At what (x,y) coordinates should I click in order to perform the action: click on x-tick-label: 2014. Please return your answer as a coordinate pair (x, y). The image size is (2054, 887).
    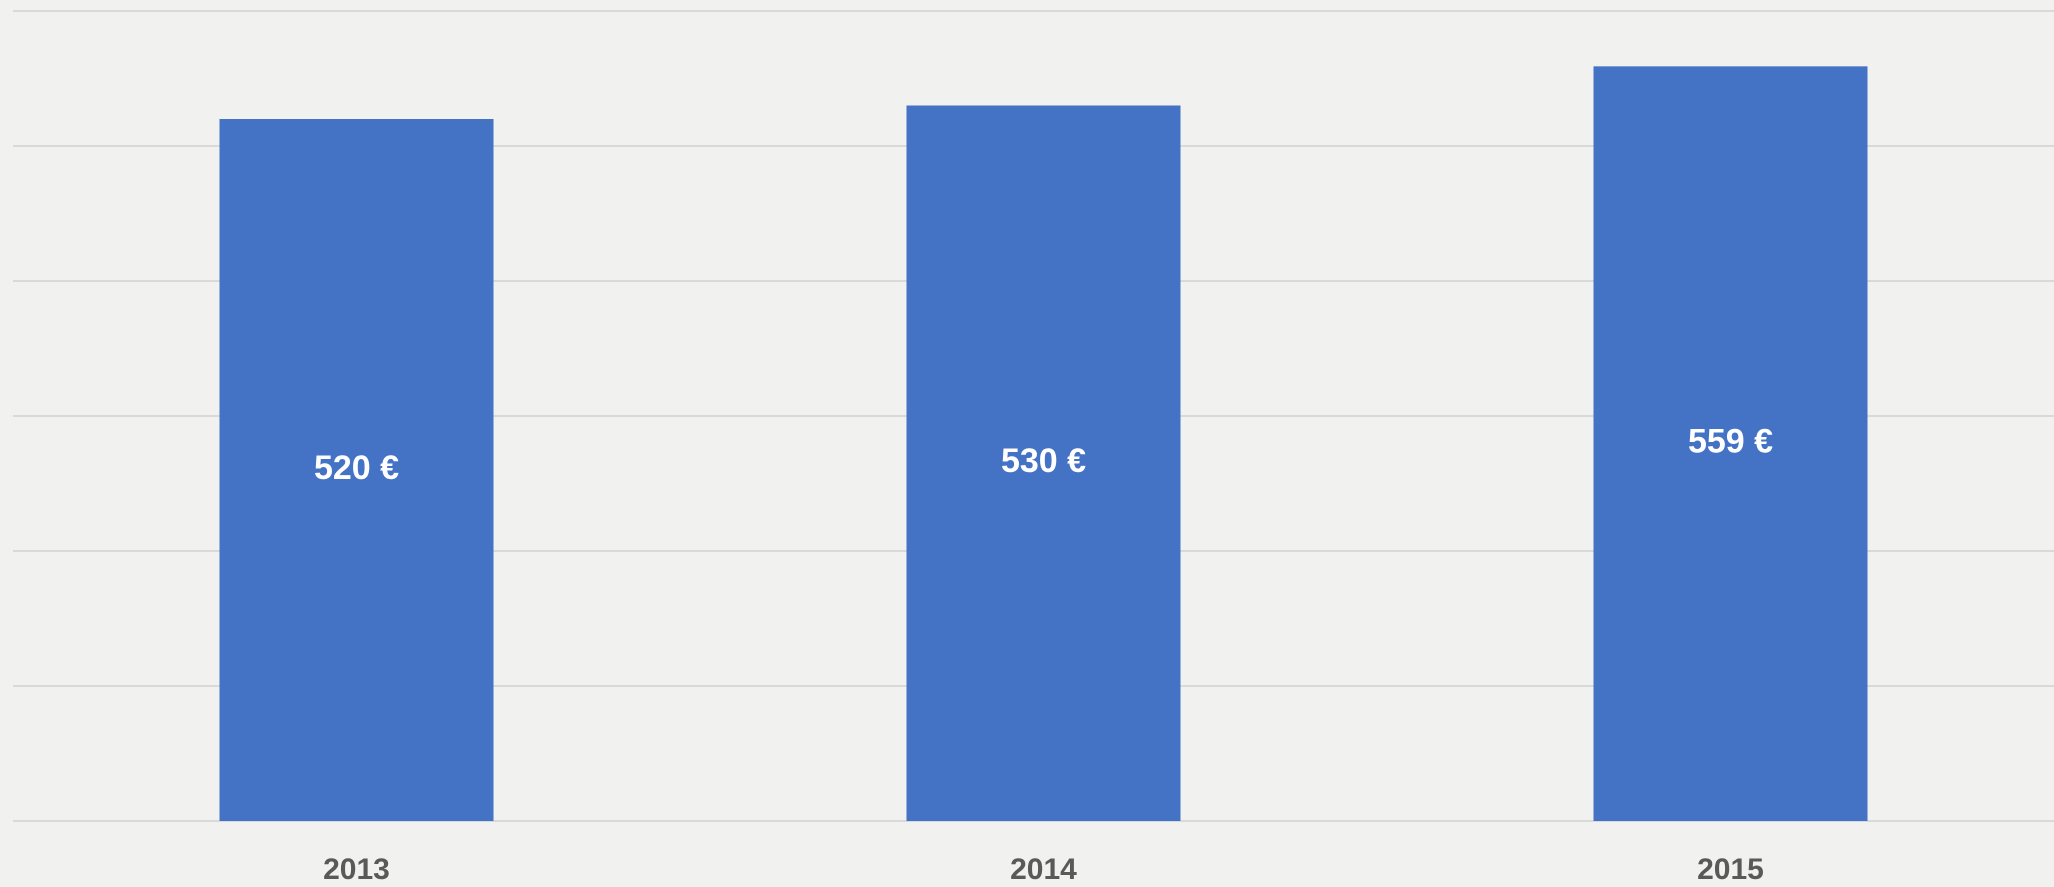
    Looking at the image, I should click on (1043, 869).